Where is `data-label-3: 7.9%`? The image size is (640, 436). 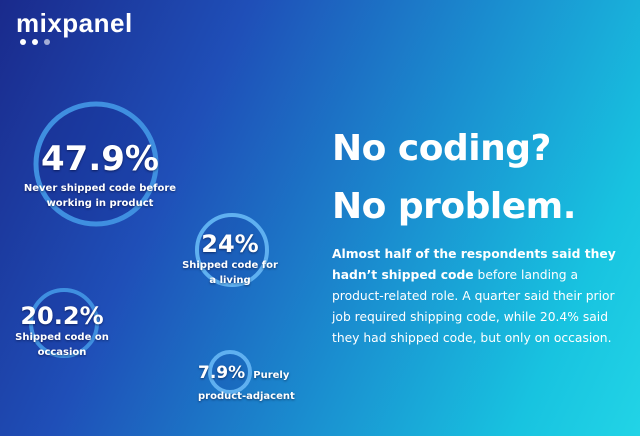 data-label-3: 7.9% is located at coordinates (222, 373).